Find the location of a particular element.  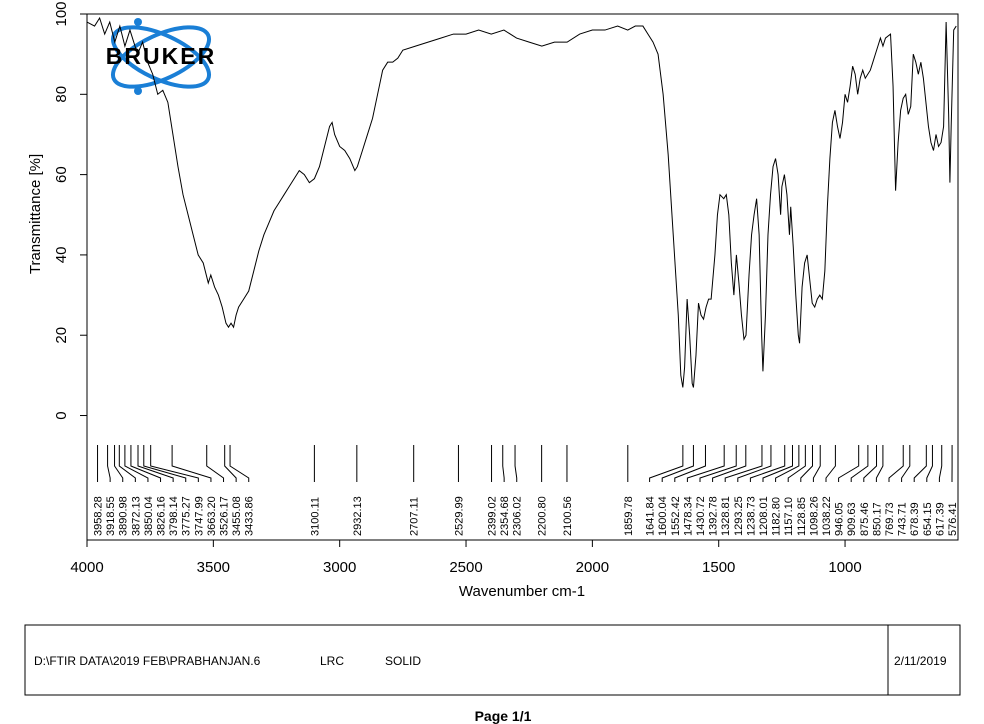

peak-label: 617.39 is located at coordinates (940, 519).